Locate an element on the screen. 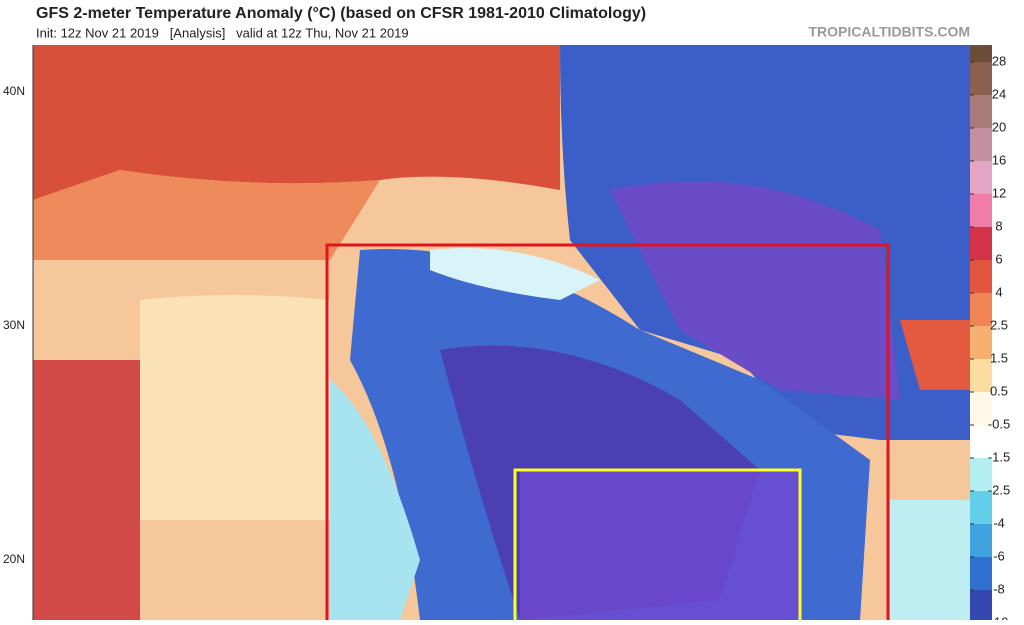 This screenshot has height=625, width=1024. colorbar-label: -6 is located at coordinates (999, 555).